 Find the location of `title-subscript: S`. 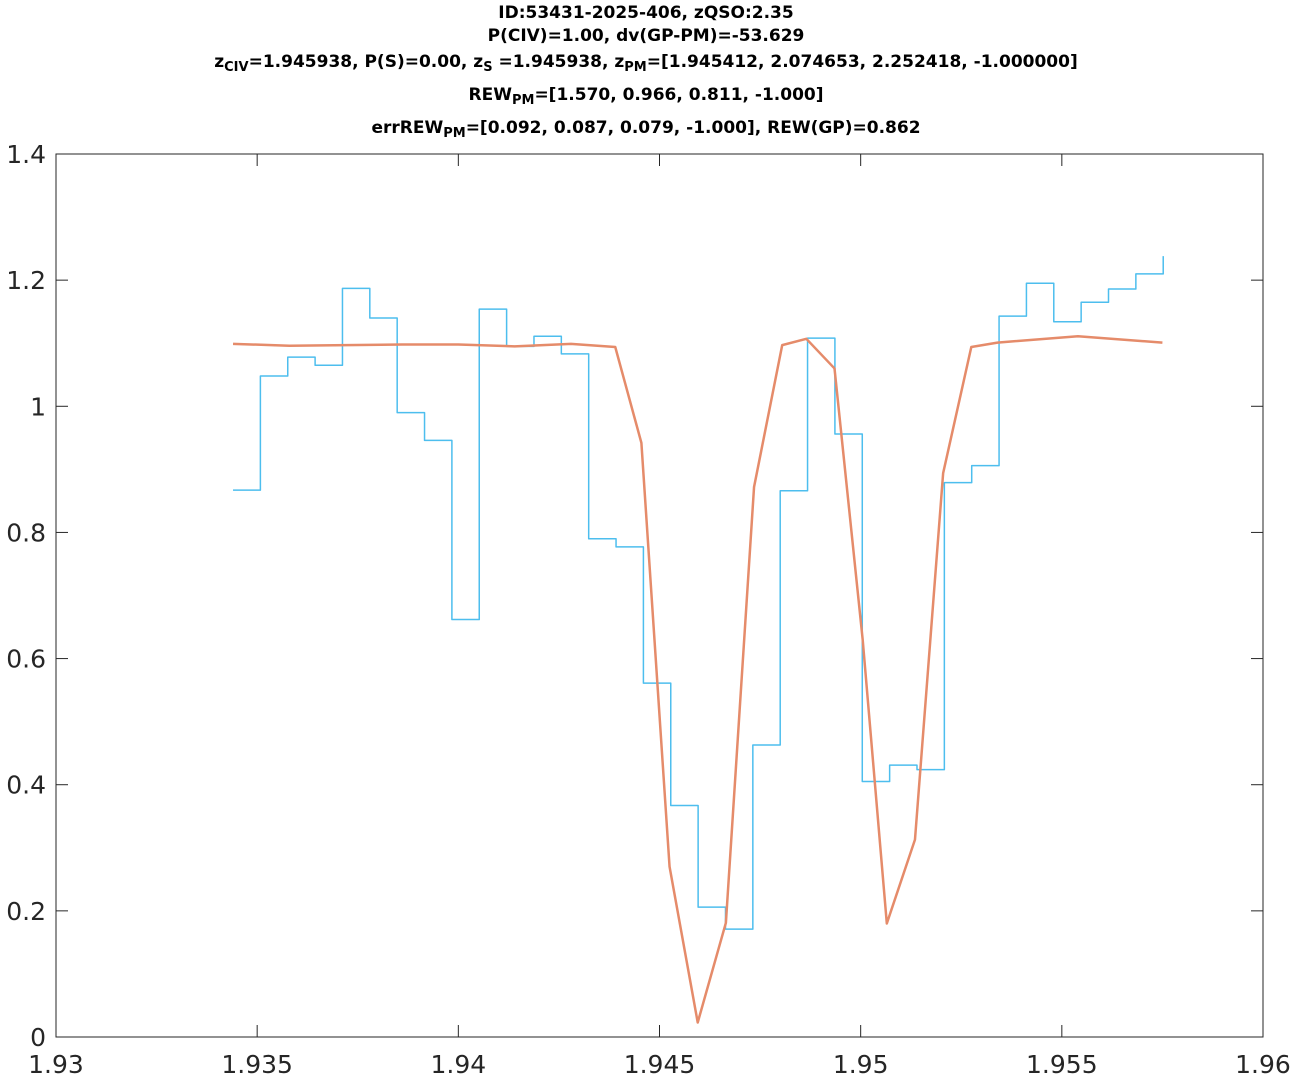

title-subscript: S is located at coordinates (487, 67).